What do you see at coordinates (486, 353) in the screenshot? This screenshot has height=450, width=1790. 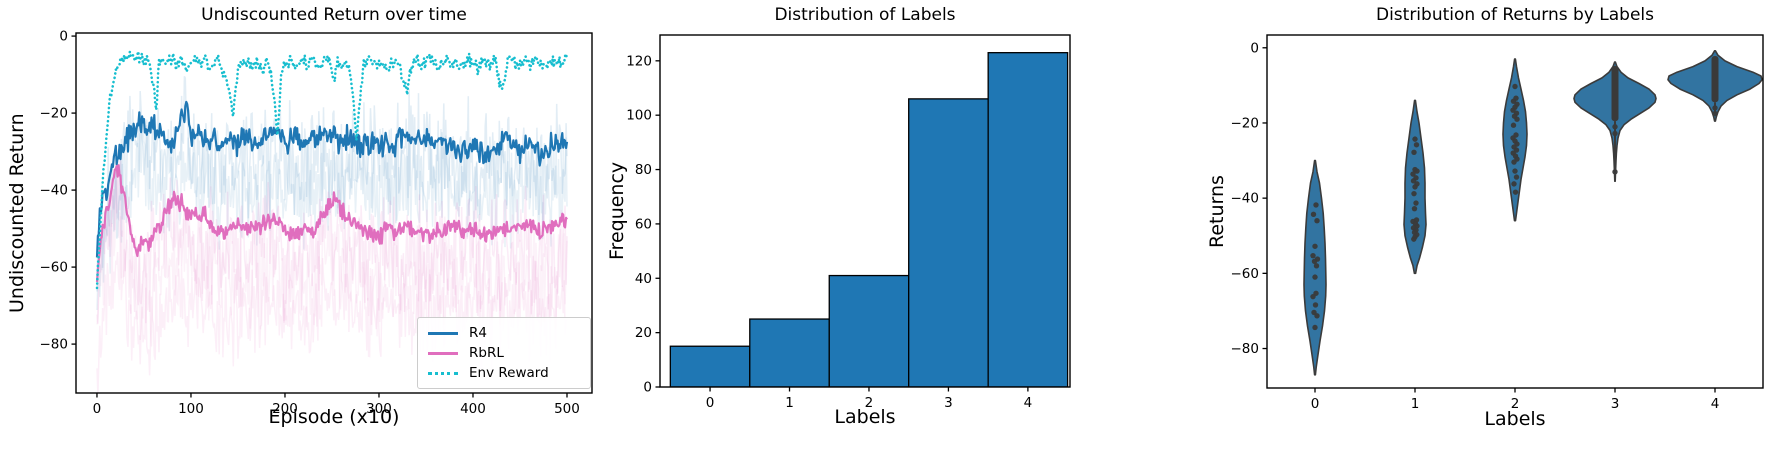 I see `legend-label-rbrl: RbRL` at bounding box center [486, 353].